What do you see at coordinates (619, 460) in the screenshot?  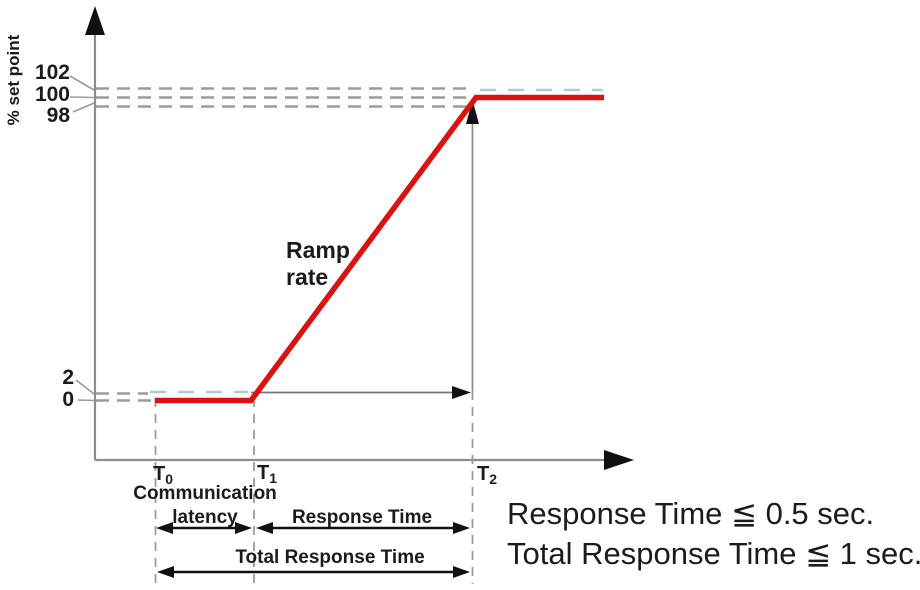 I see `x-axis-arrowhead` at bounding box center [619, 460].